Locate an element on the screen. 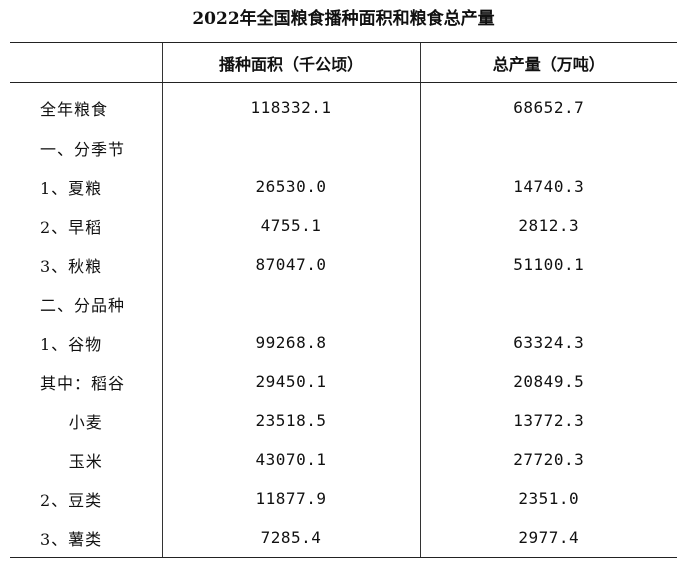  row-label: 二、分品种 is located at coordinates (83, 305).